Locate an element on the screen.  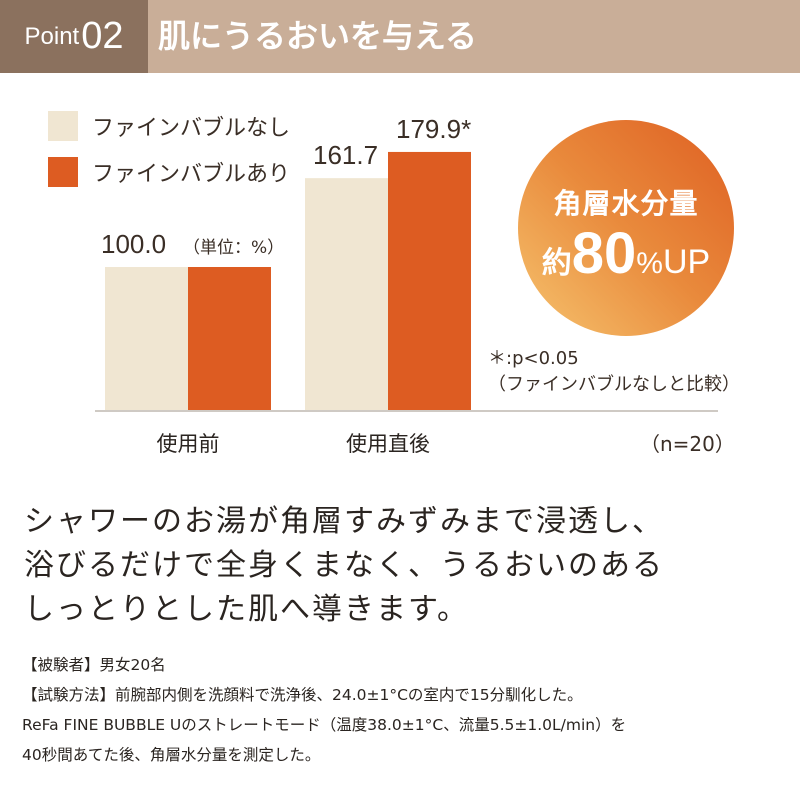
point-number: 02 is located at coordinates (102, 36).